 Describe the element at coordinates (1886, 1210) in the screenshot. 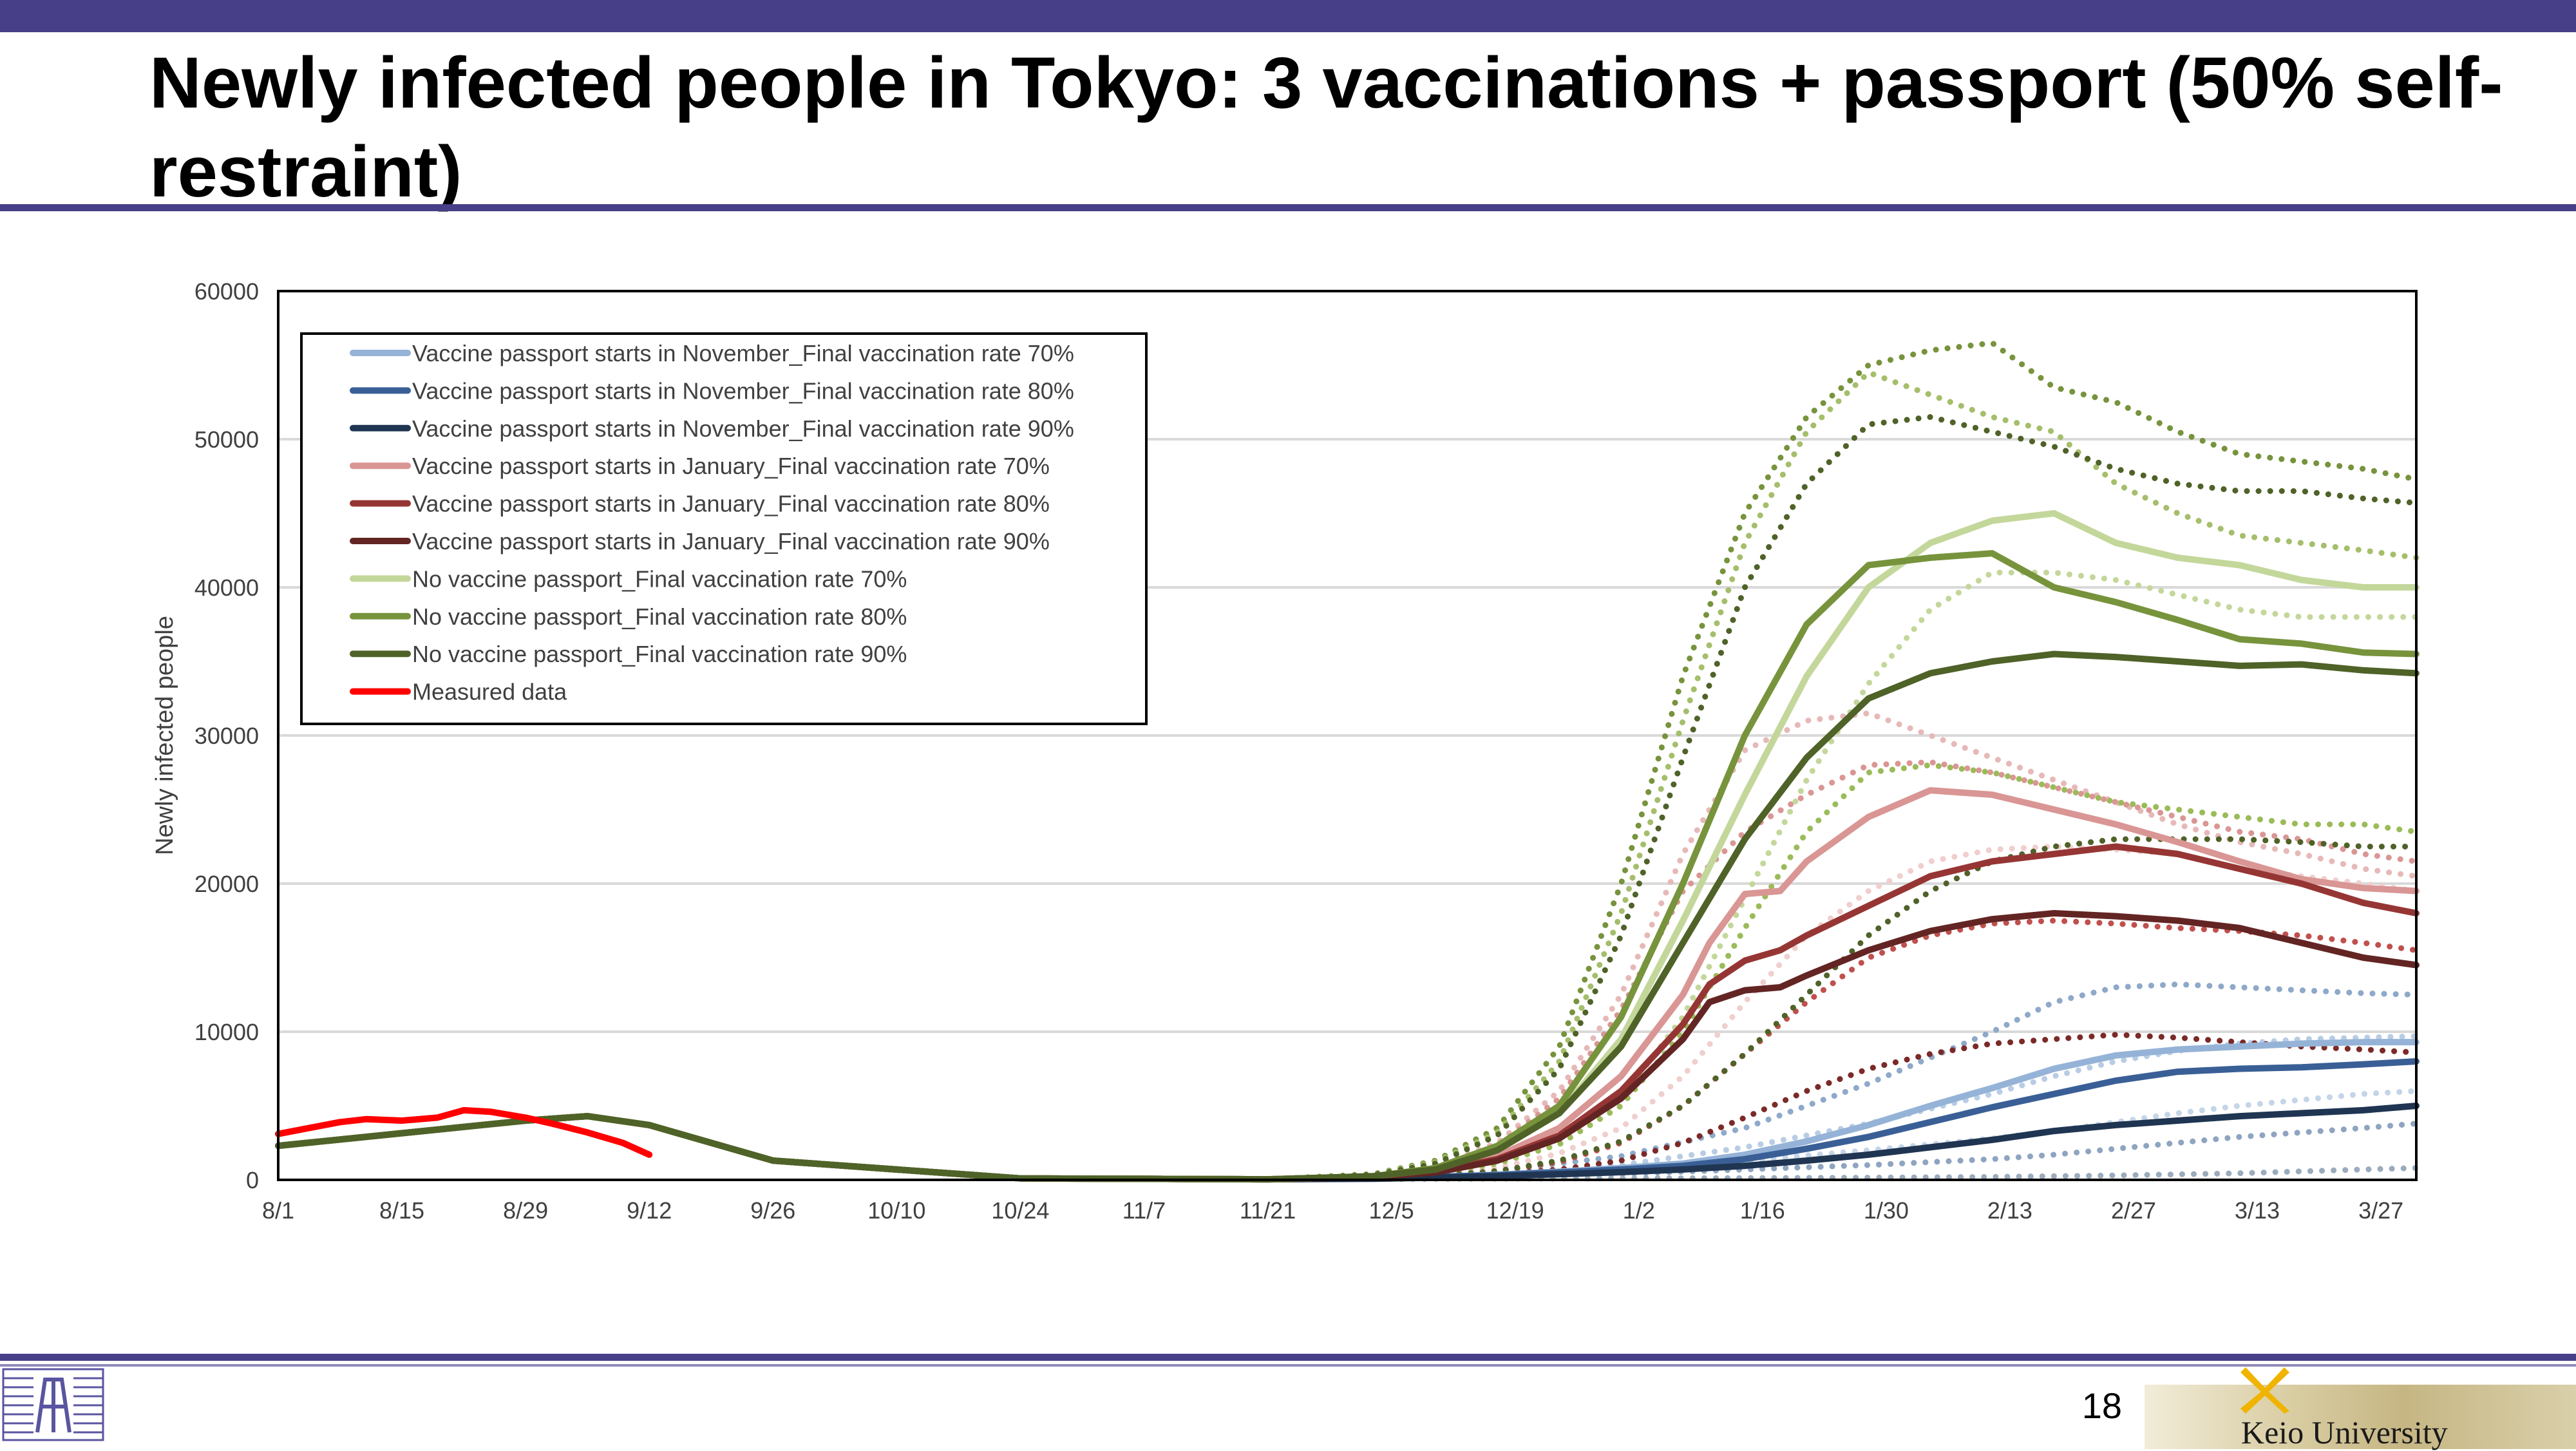

I see `x-tick-label: 1/30` at that location.